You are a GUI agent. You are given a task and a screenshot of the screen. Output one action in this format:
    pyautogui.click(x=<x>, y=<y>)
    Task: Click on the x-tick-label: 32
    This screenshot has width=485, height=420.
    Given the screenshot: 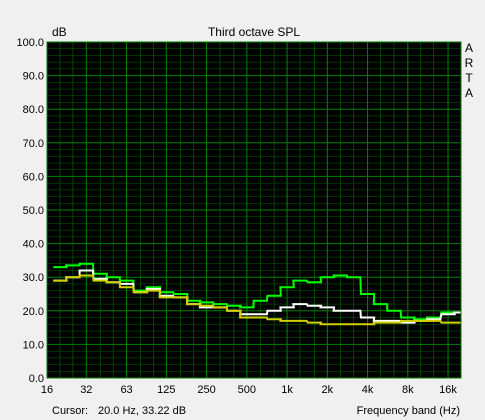 What is the action you would take?
    pyautogui.click(x=86, y=390)
    